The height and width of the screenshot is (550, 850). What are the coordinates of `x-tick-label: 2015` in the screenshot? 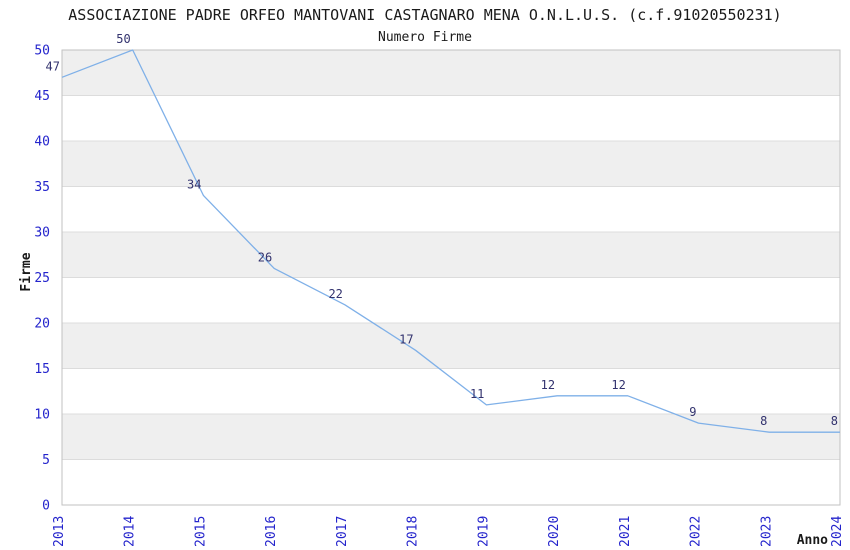 It's located at (201, 531).